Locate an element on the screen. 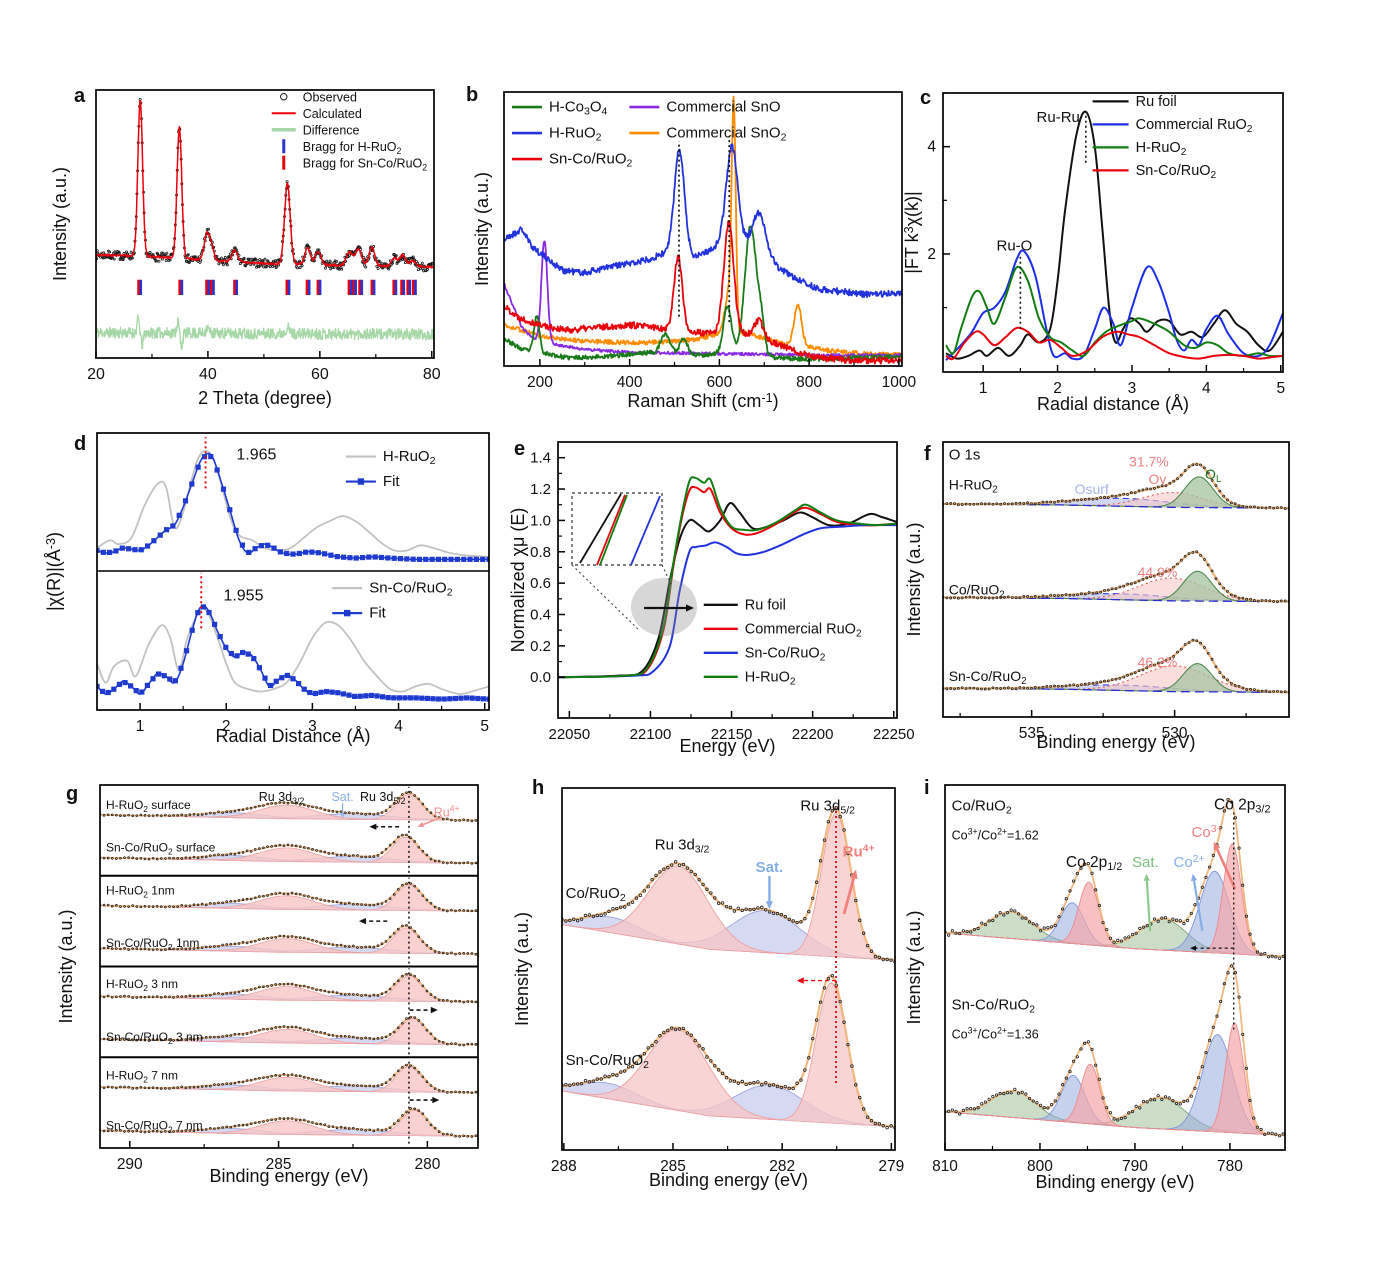 This screenshot has height=1273, width=1374. x-tick-label: 22150 is located at coordinates (732, 734).